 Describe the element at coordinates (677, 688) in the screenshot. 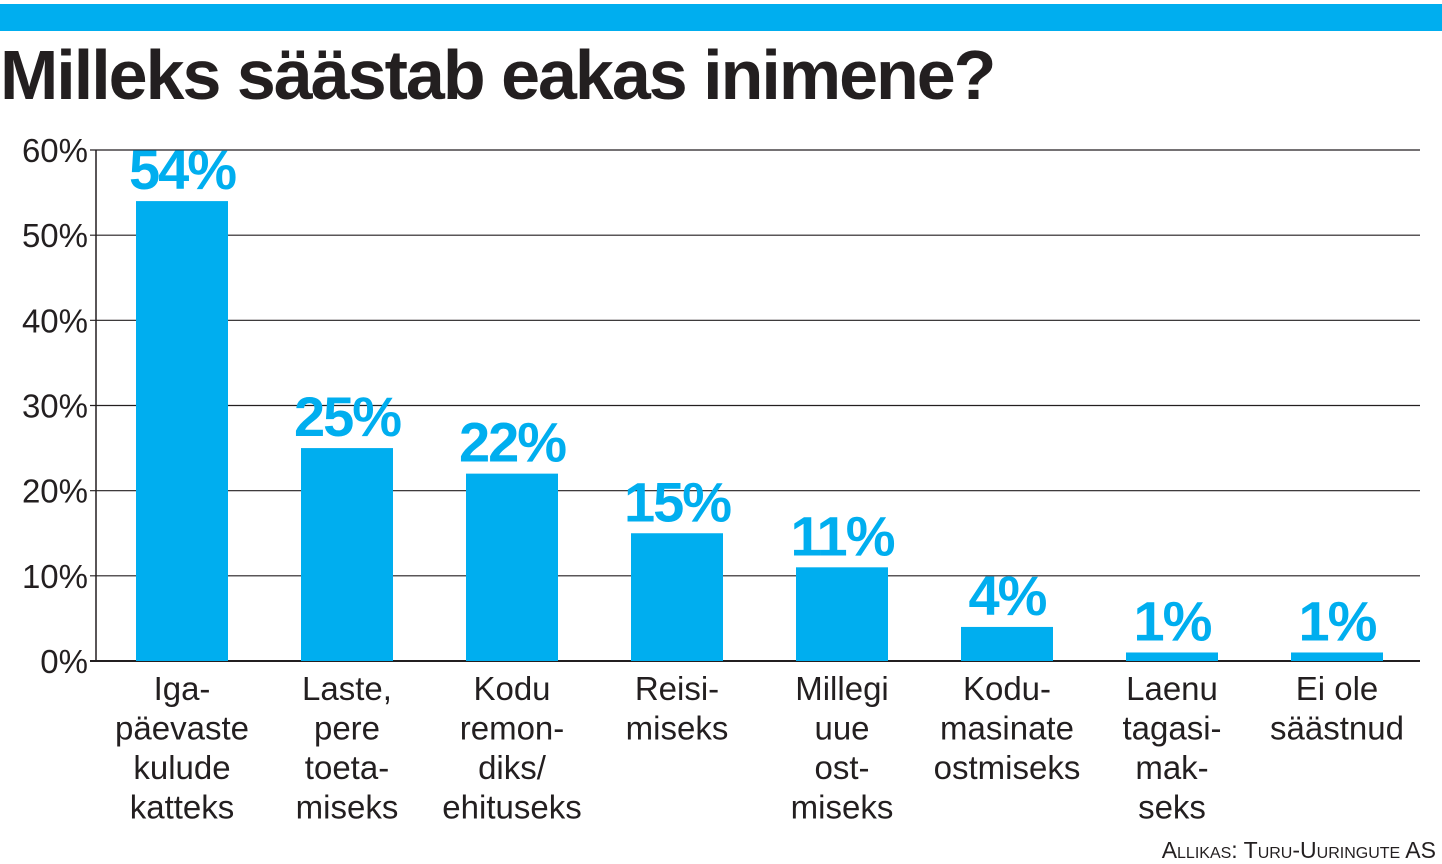

I see `category-label-line: Reisi-` at that location.